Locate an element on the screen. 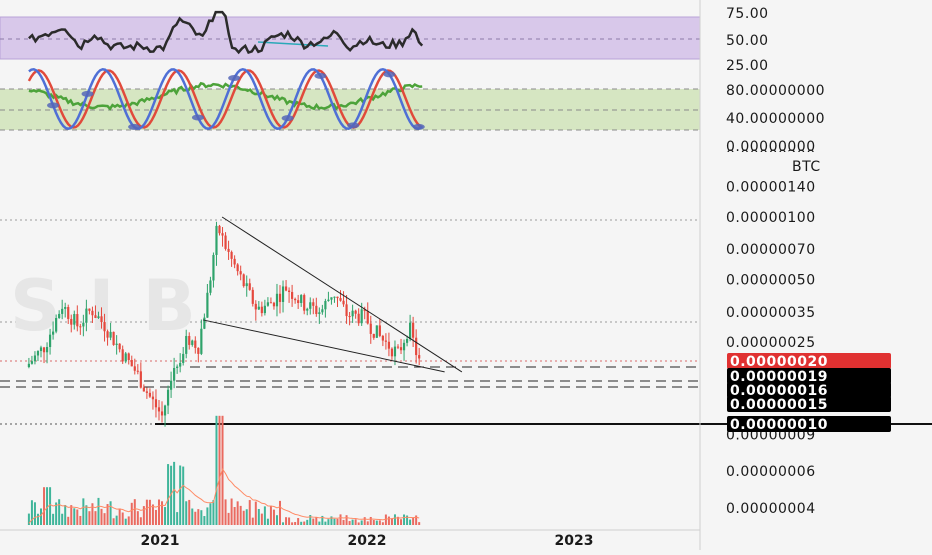 Image resolution: width=932 pixels, height=555 pixels. time-axis: 2021 2022 2023 is located at coordinates (350, 539).